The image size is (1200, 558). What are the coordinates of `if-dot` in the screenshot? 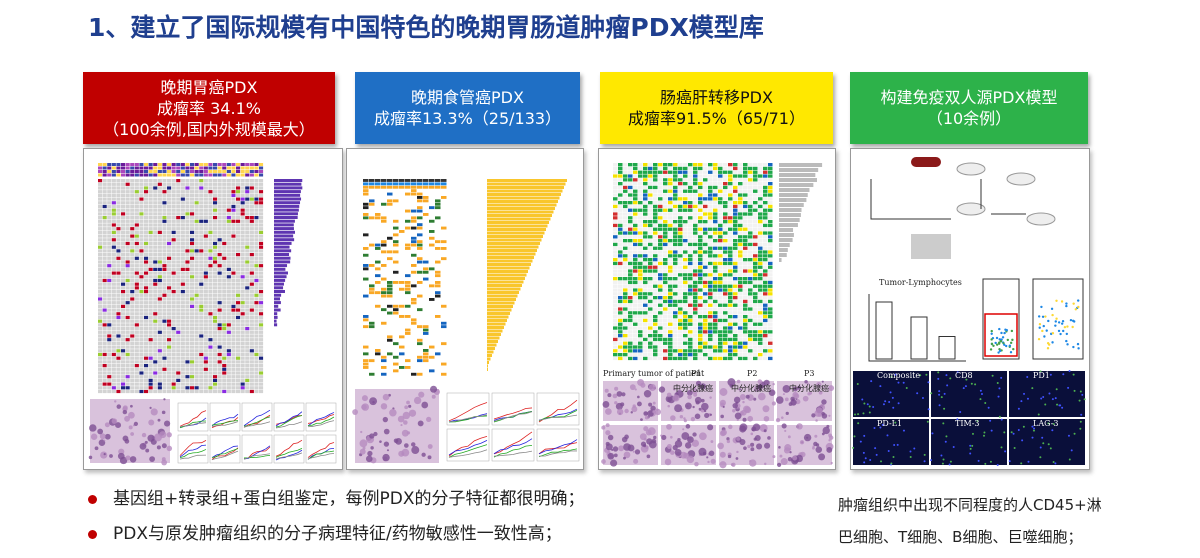 It's located at (871, 381).